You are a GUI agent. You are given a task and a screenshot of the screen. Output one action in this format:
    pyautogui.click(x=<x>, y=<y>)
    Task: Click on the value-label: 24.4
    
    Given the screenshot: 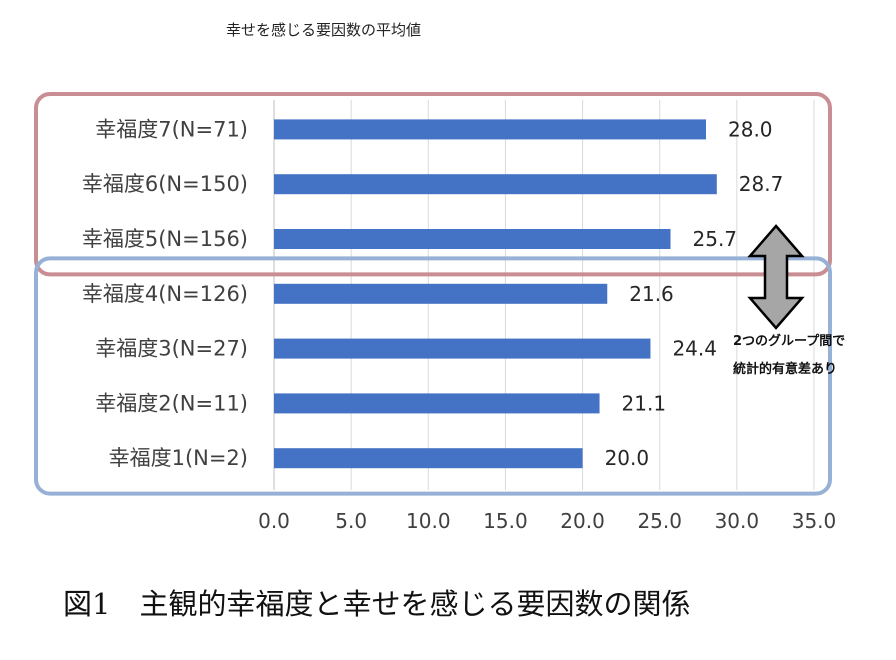 What is the action you would take?
    pyautogui.click(x=694, y=349)
    